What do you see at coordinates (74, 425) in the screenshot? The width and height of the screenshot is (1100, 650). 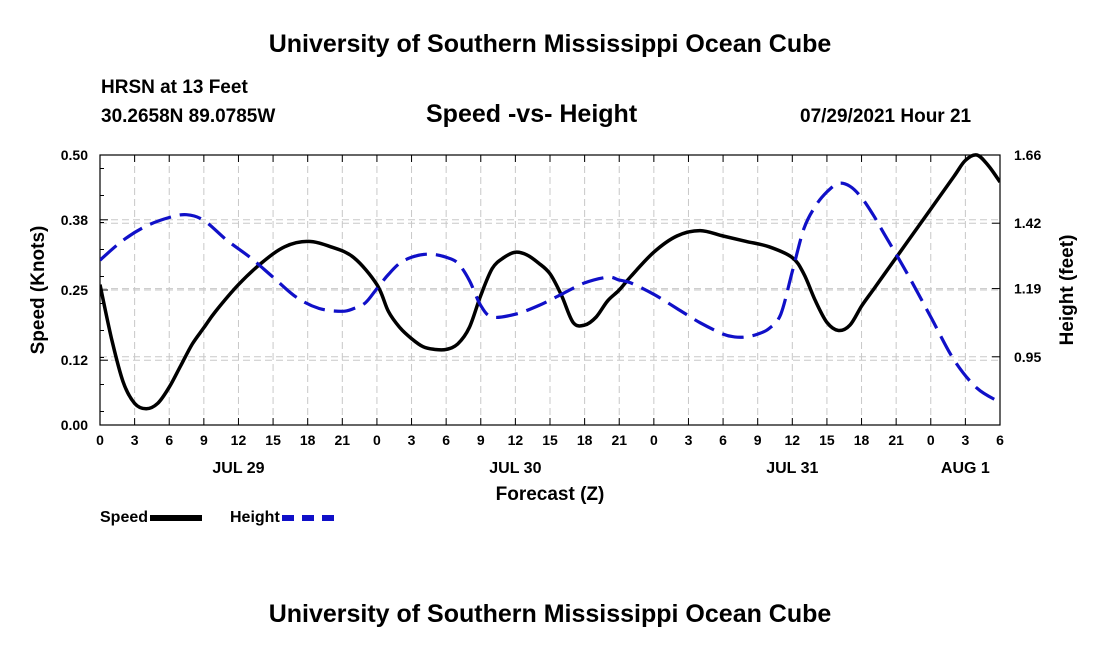 I see `y-tick-label-left: 0.00` at bounding box center [74, 425].